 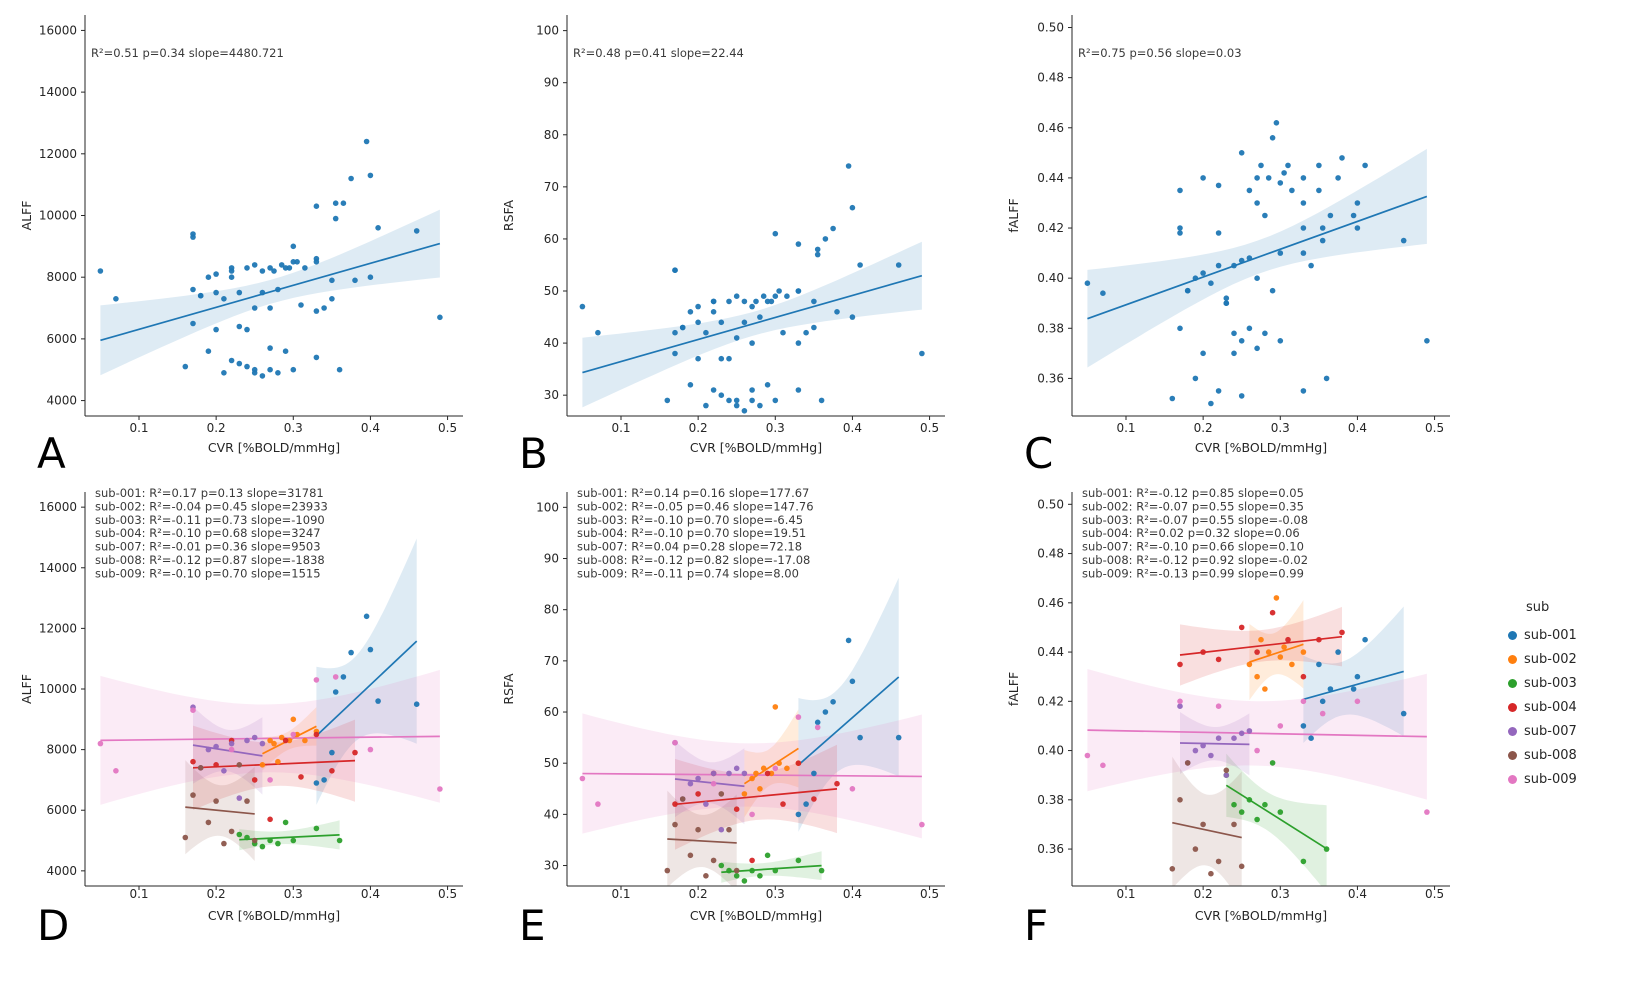 I want to click on legend-marker-icon, so click(x=1512, y=683).